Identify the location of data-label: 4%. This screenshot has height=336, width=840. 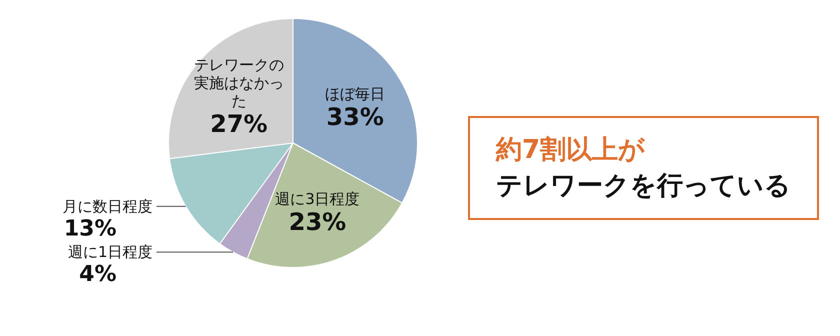
(97, 275).